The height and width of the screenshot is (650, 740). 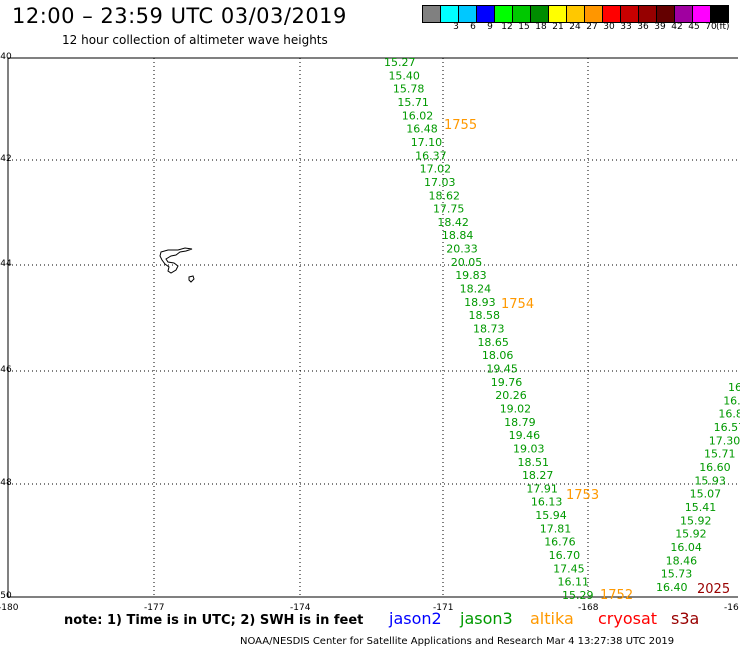 What do you see at coordinates (493, 342) in the screenshot?
I see `wave-height-value: 18.65` at bounding box center [493, 342].